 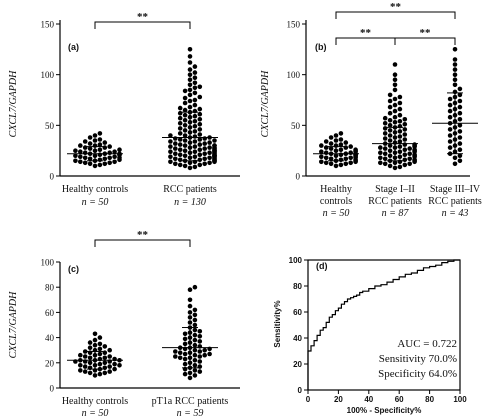 I want to click on auc-annotation: AUC = 0.722, so click(x=427, y=344).